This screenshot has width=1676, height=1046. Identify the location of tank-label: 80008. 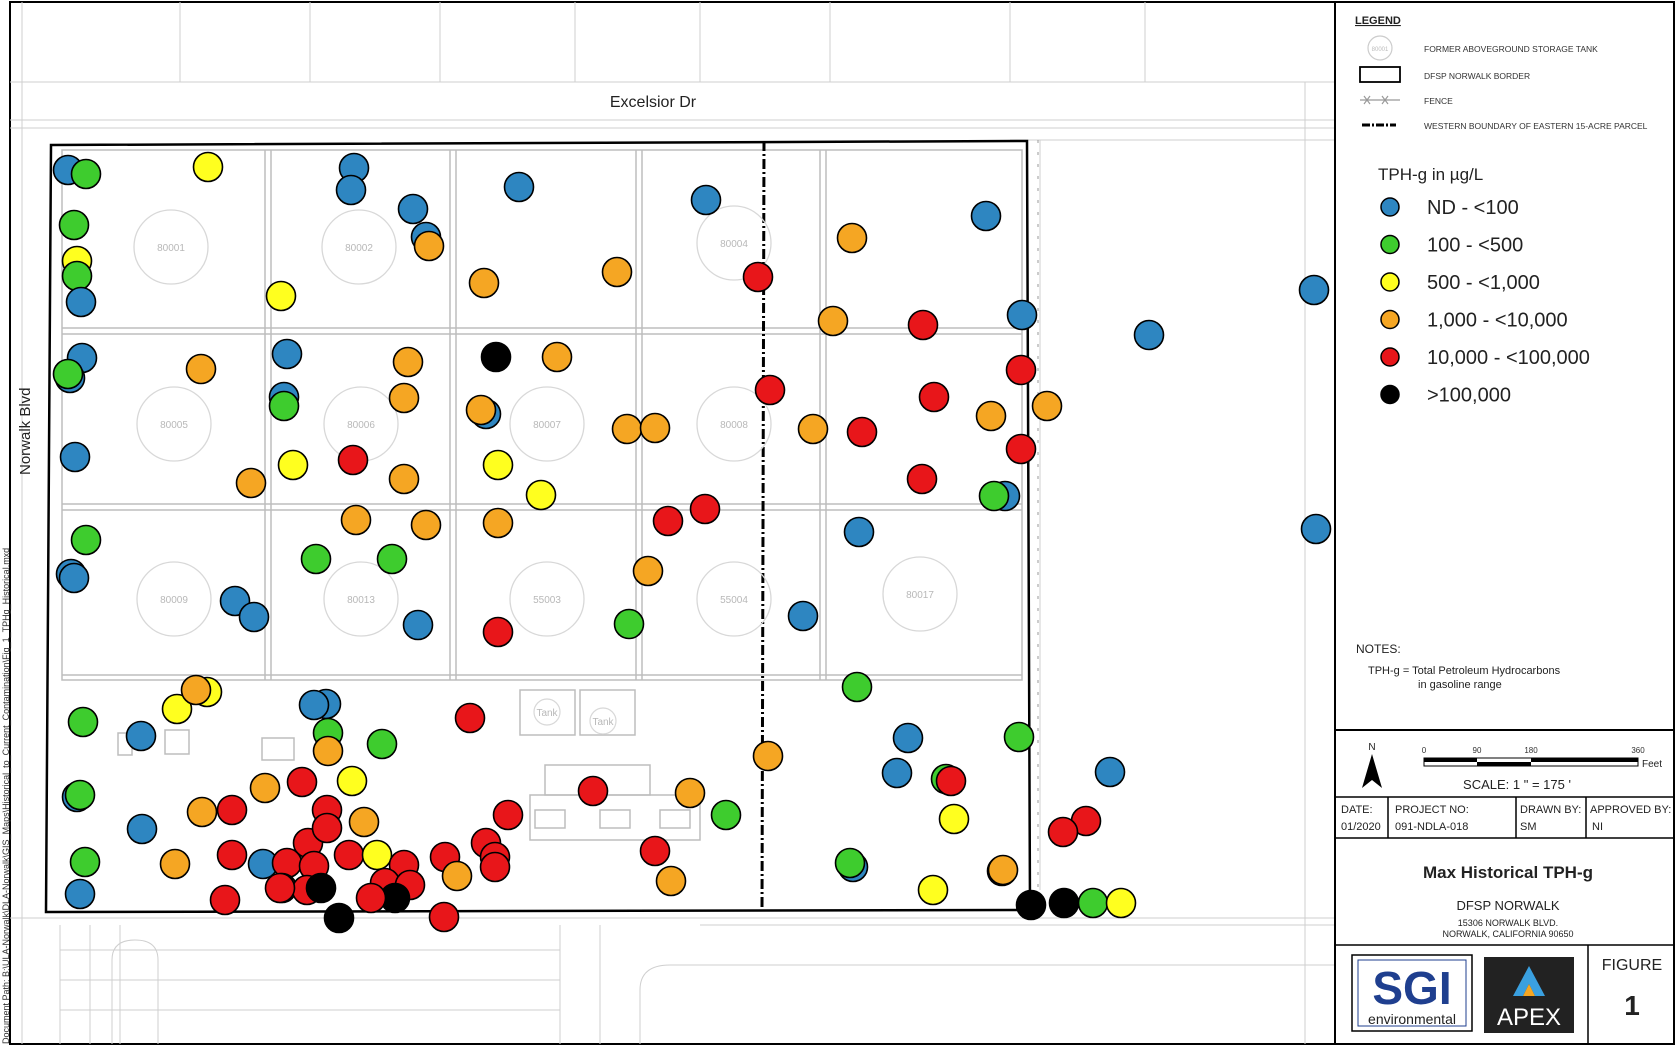
(734, 425).